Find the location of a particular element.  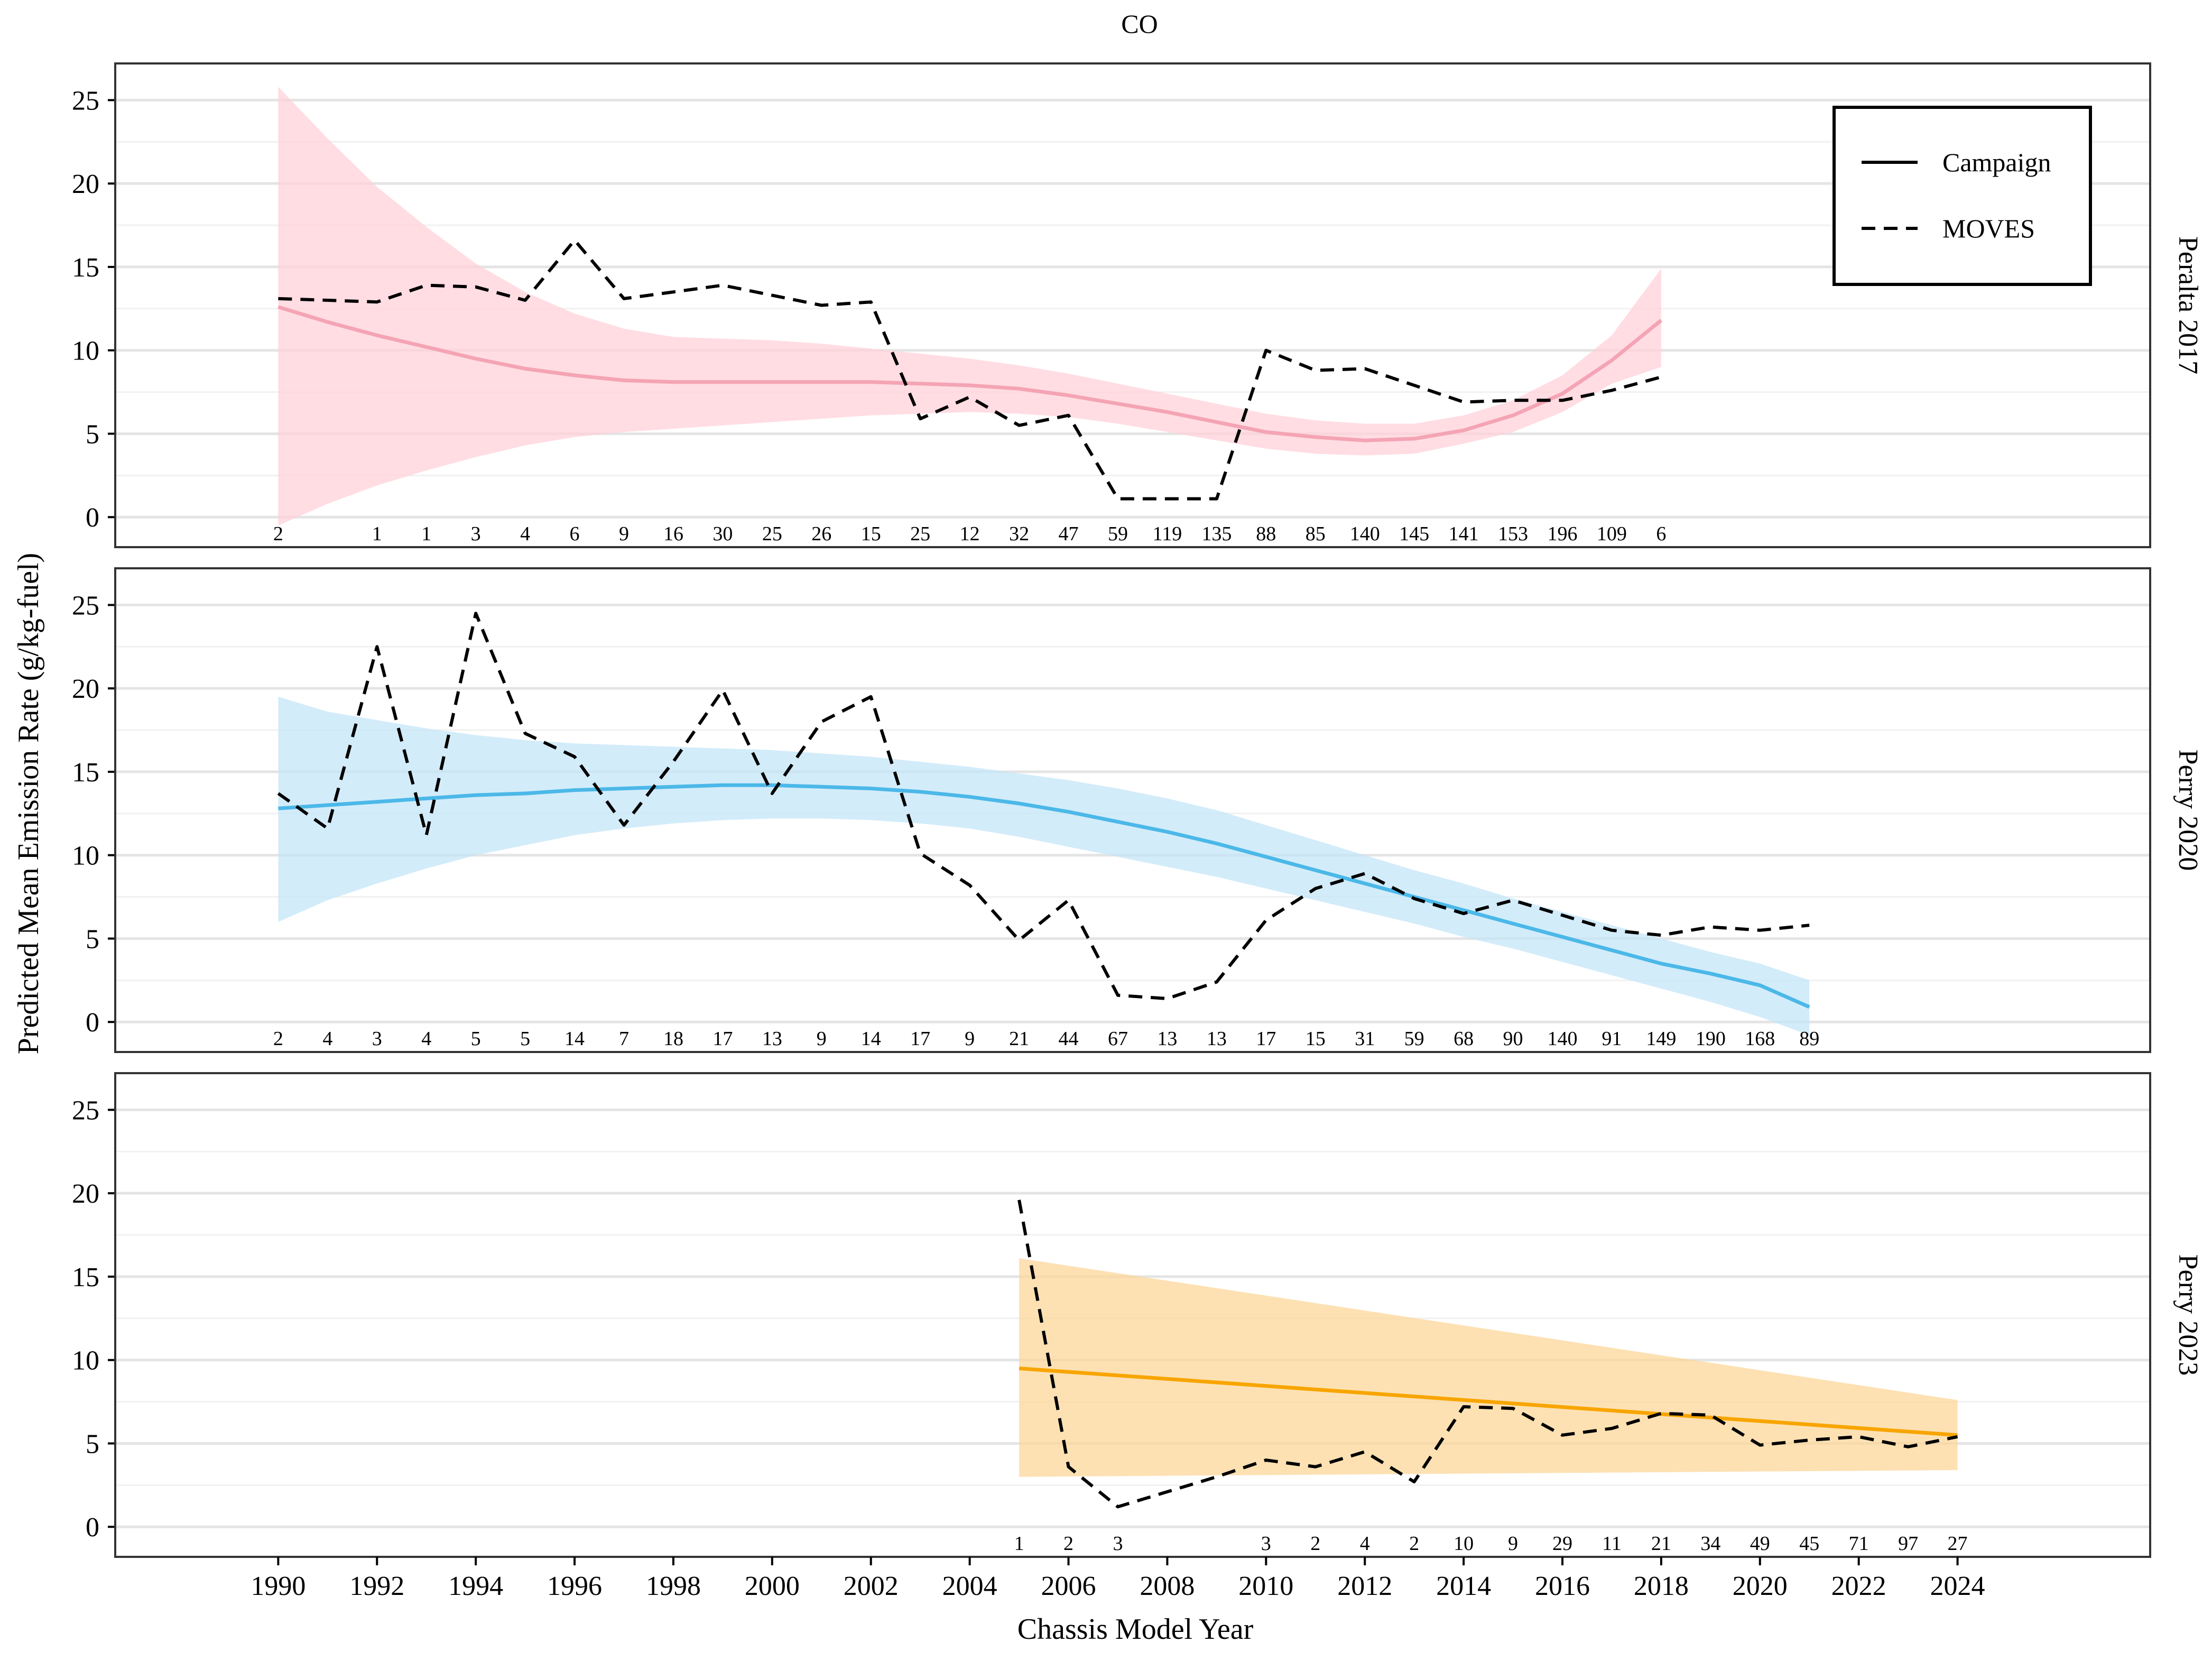

sample-count-label: 25 is located at coordinates (920, 534).